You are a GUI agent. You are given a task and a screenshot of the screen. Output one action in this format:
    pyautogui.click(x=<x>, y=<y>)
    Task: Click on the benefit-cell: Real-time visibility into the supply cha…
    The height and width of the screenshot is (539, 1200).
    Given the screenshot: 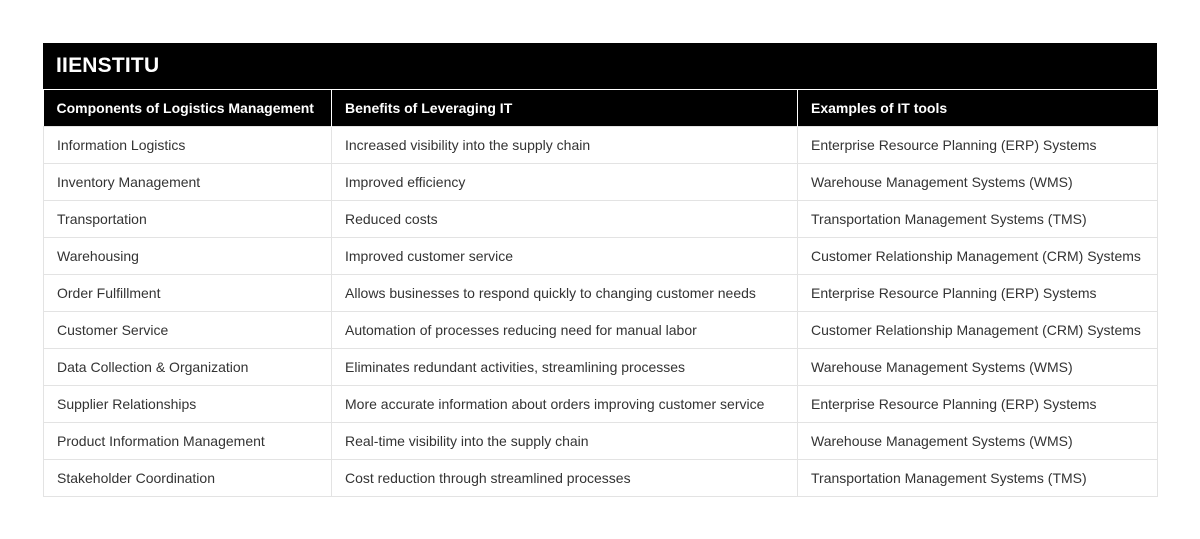 What is the action you would take?
    pyautogui.click(x=564, y=441)
    